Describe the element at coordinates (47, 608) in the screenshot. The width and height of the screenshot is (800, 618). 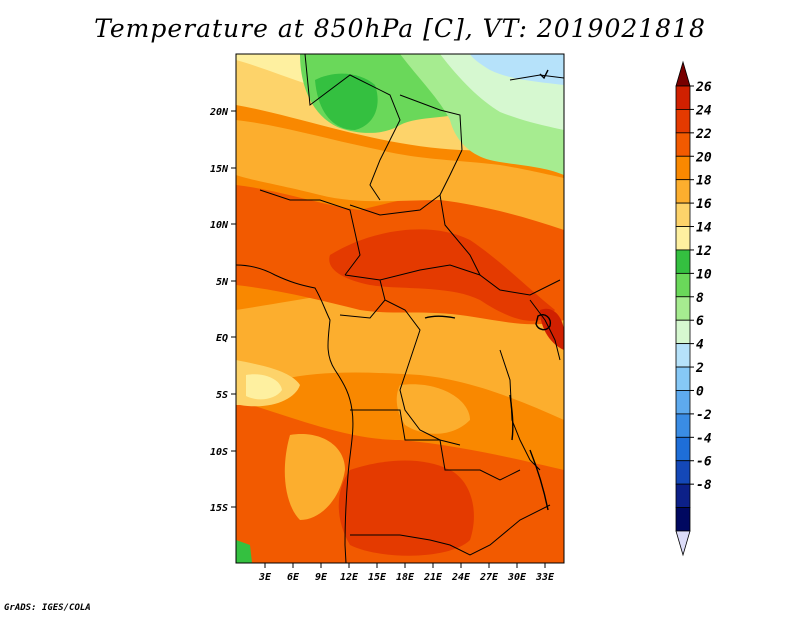
I see `grads-credit: GrADS: IGES/COLA` at that location.